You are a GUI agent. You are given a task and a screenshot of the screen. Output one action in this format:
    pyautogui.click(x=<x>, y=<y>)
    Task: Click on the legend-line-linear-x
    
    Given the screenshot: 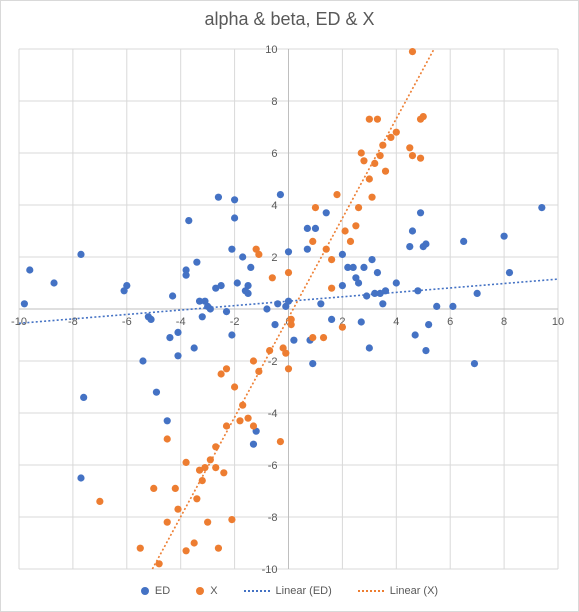 What is the action you would take?
    pyautogui.click(x=370, y=591)
    